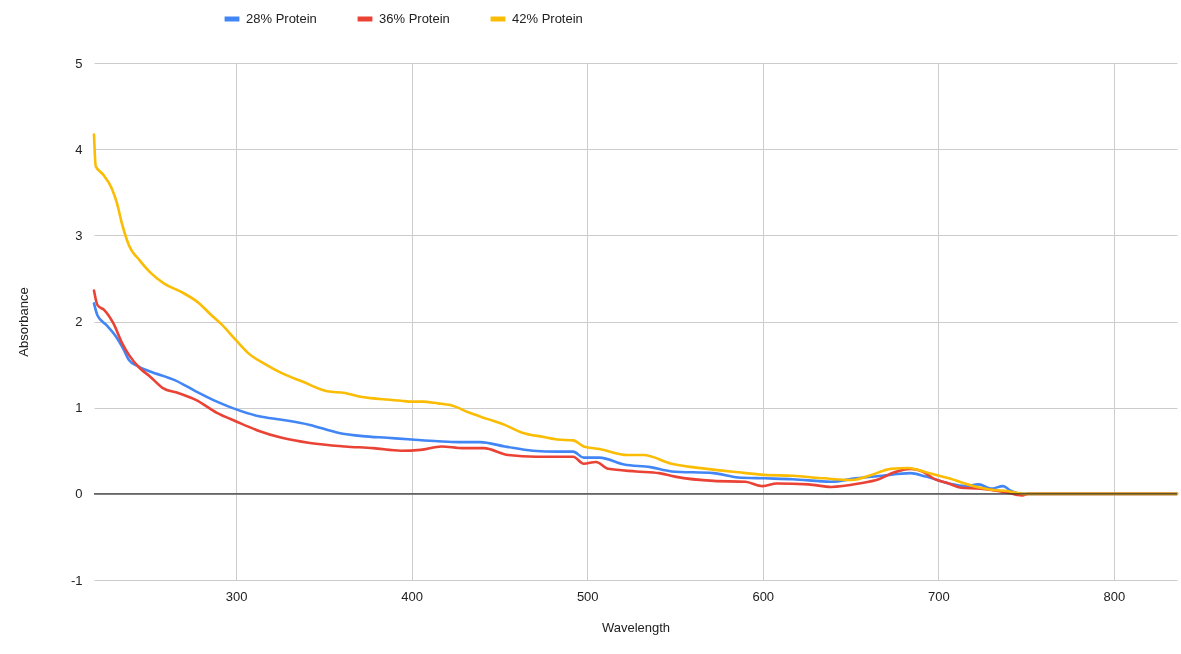  I want to click on legend-label: 36% Protein, so click(414, 18).